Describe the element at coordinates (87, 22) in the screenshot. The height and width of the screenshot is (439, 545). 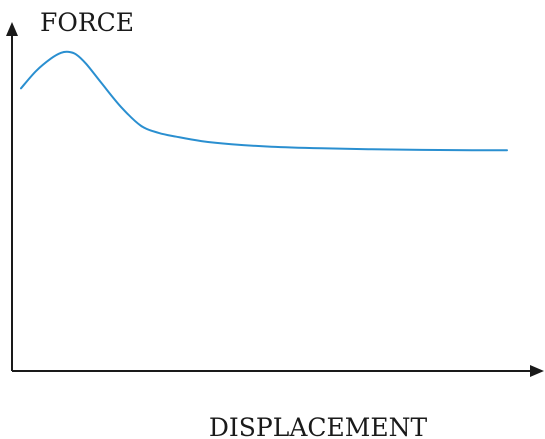
I see `y-axis-label: FORCE` at that location.